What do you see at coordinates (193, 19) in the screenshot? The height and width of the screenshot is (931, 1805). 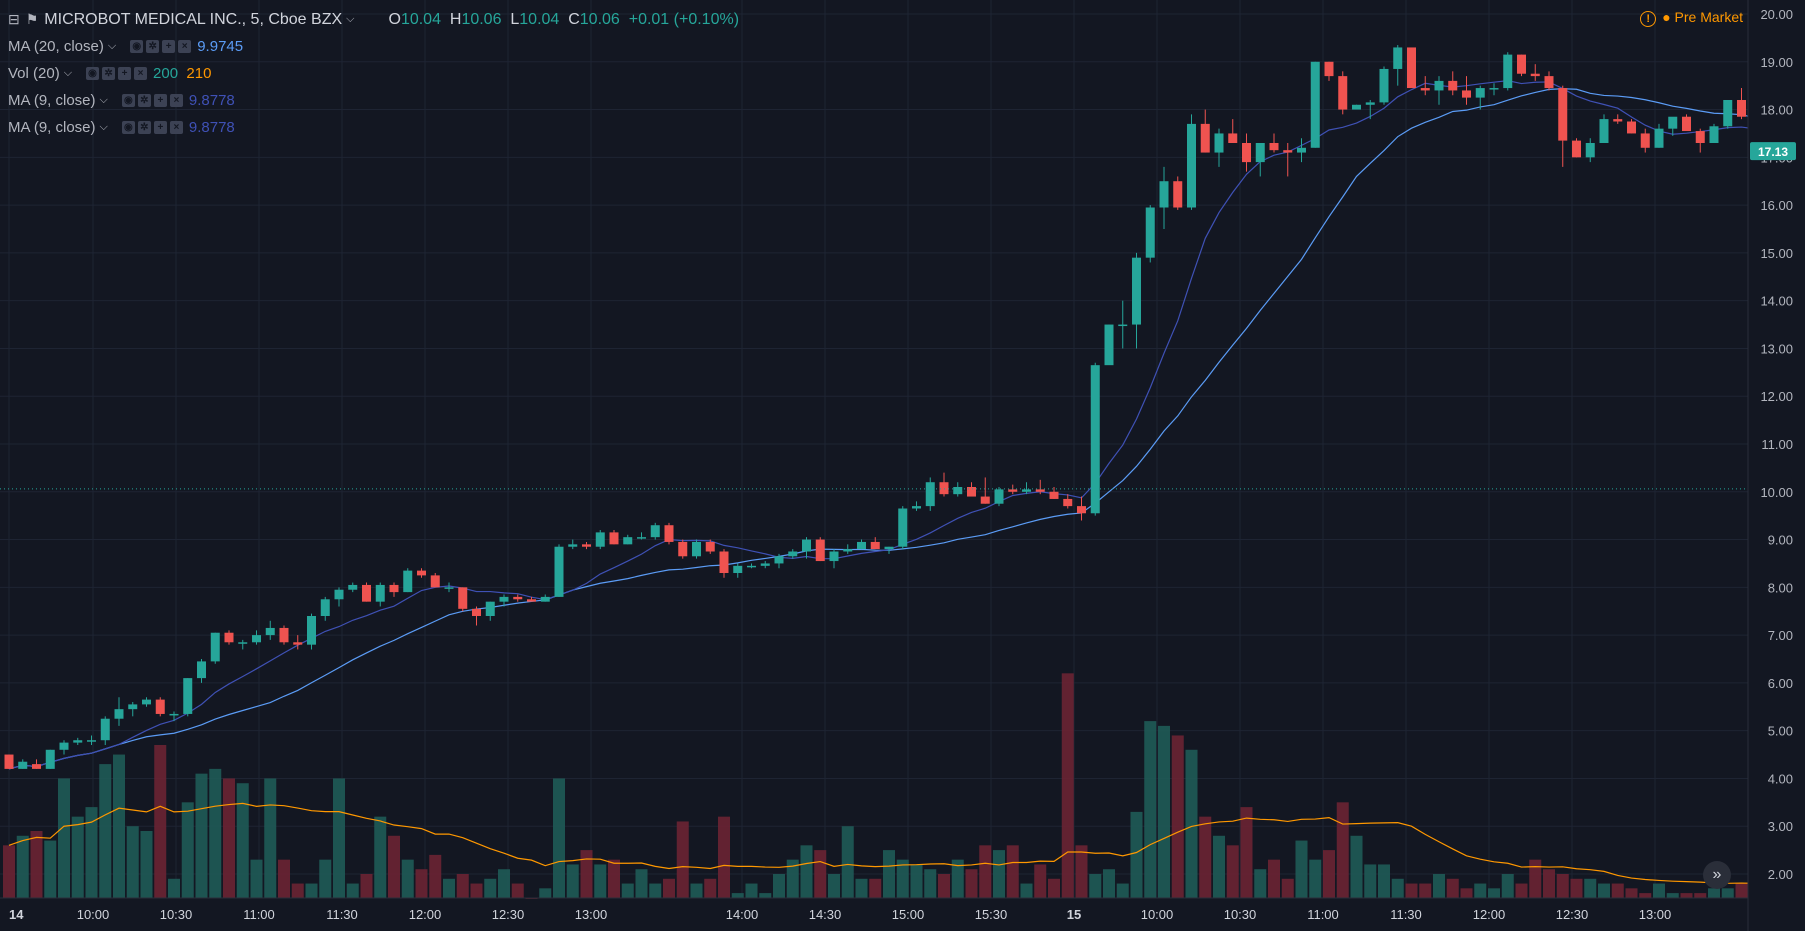 I see `symbol-title: MICROBOT MEDICAL INC., 5, Cboe BZX` at bounding box center [193, 19].